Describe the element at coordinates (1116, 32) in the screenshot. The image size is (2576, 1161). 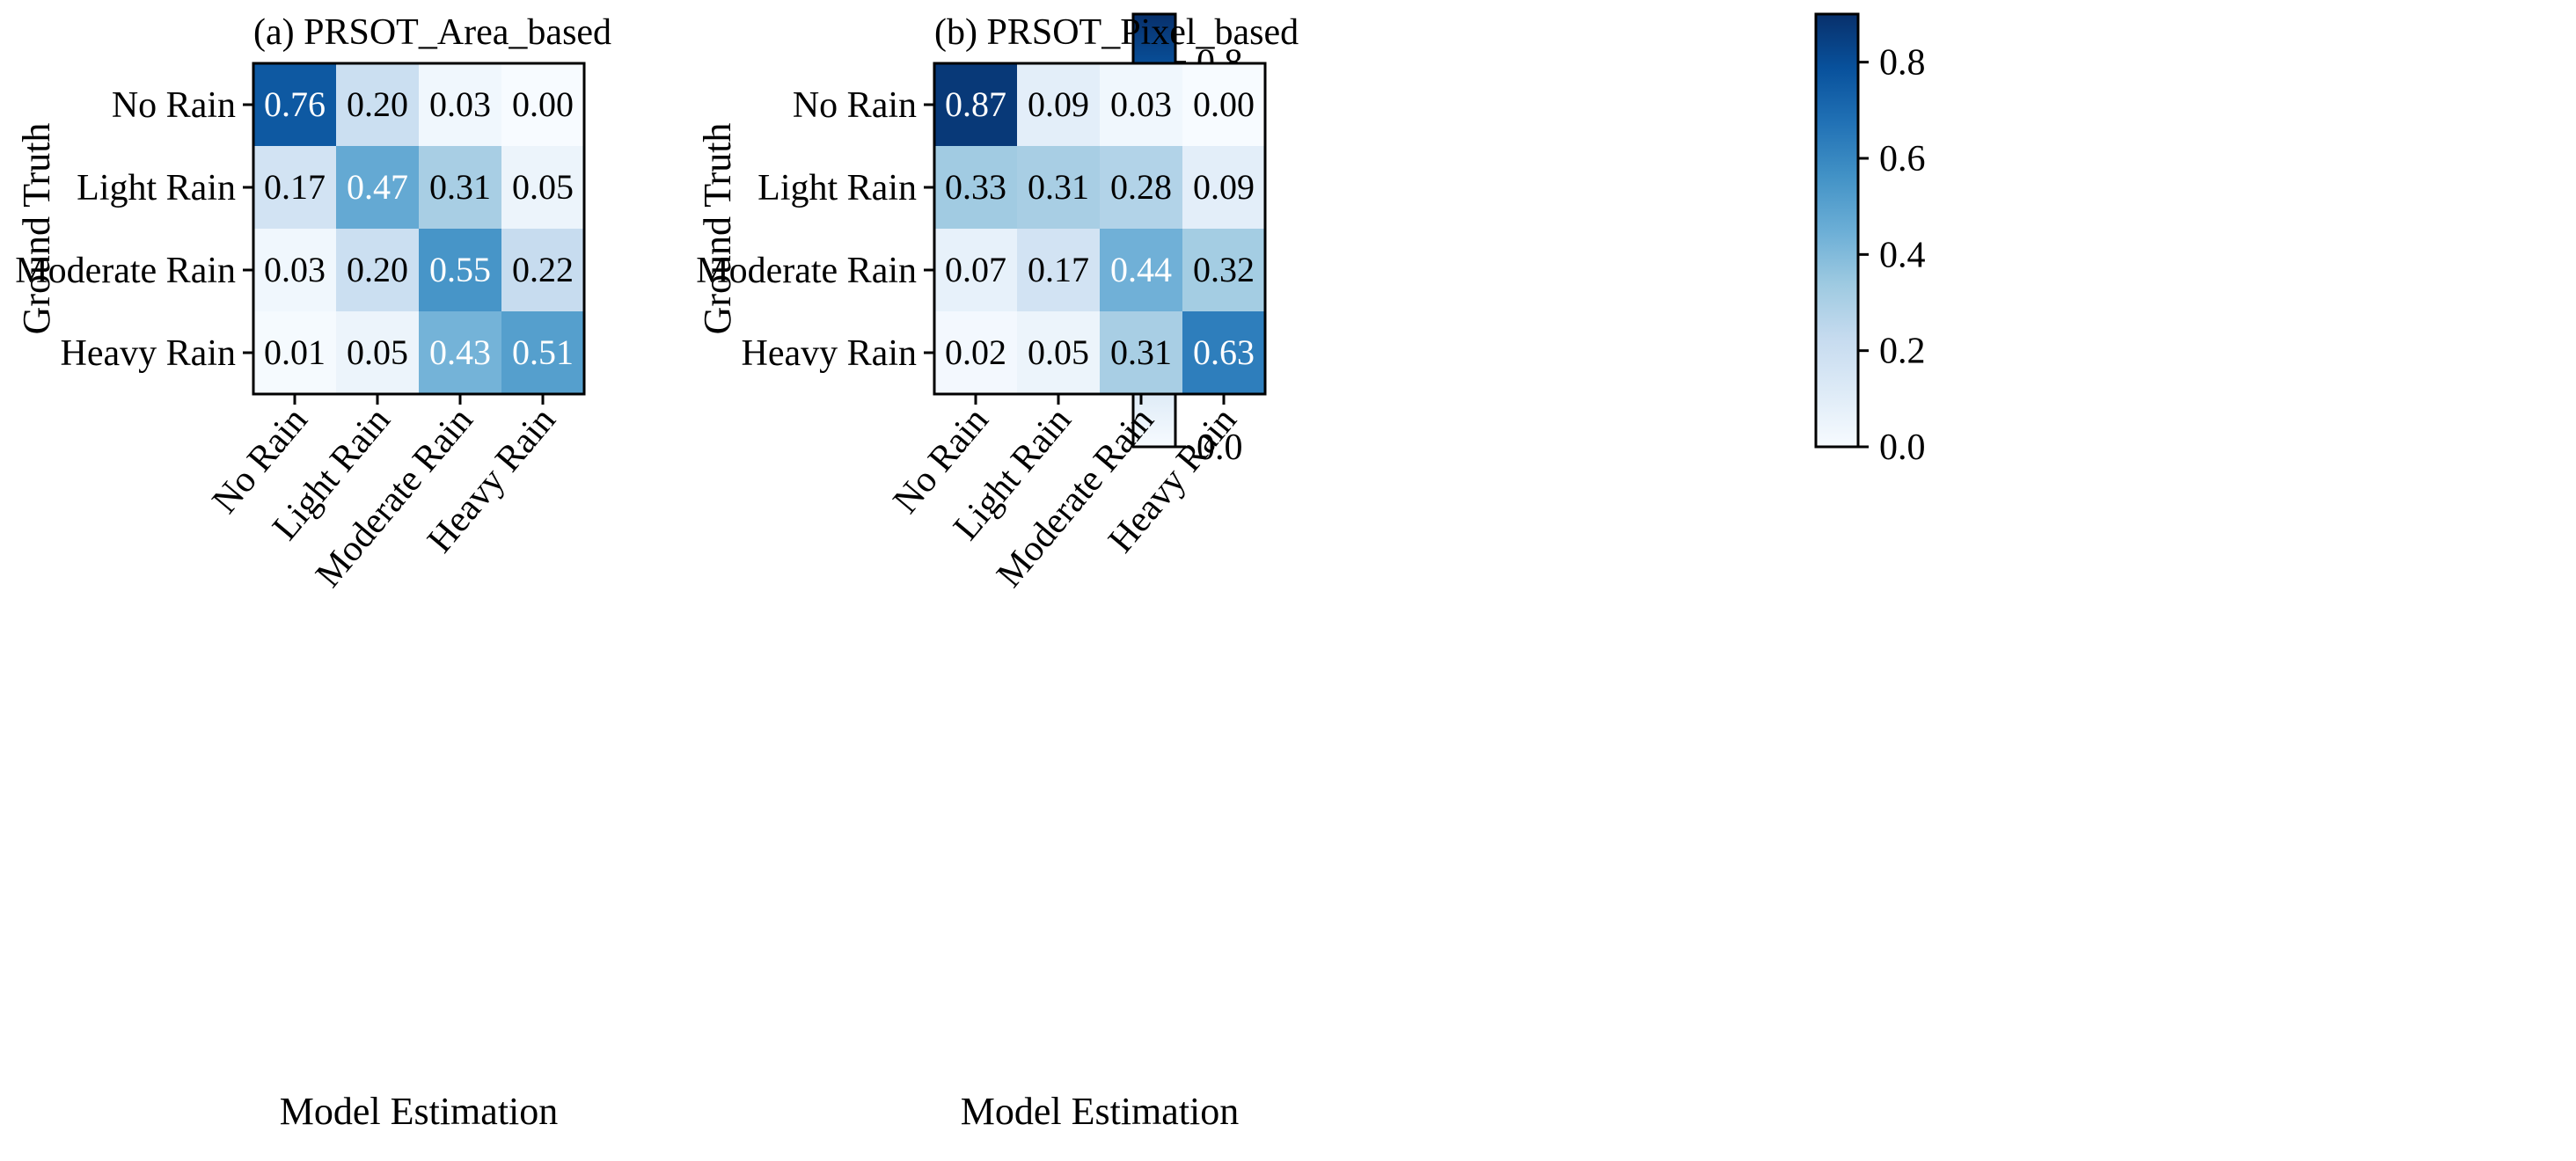
I see `panel-title: (b) PRSOT_Pixel_based` at that location.